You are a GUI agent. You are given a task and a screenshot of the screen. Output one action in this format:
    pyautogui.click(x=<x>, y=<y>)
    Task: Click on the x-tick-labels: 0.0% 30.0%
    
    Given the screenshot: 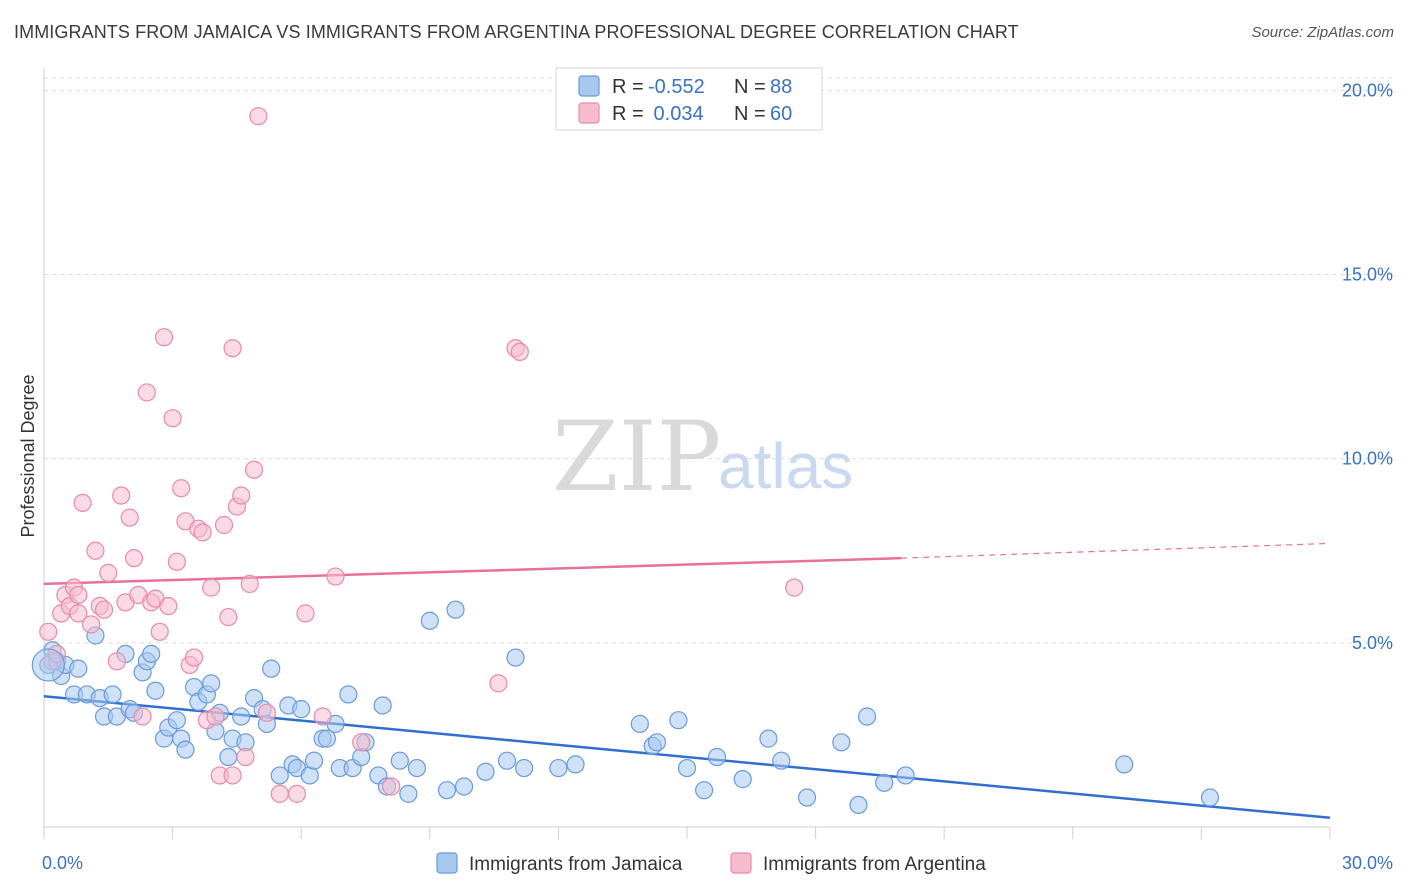 What is the action you would take?
    pyautogui.click(x=717, y=863)
    